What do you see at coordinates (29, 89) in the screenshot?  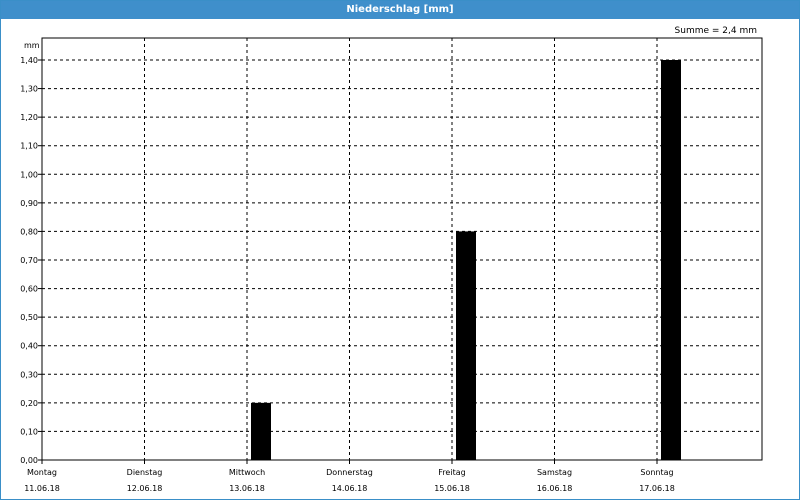 I see `y-tick-label: 1,30` at bounding box center [29, 89].